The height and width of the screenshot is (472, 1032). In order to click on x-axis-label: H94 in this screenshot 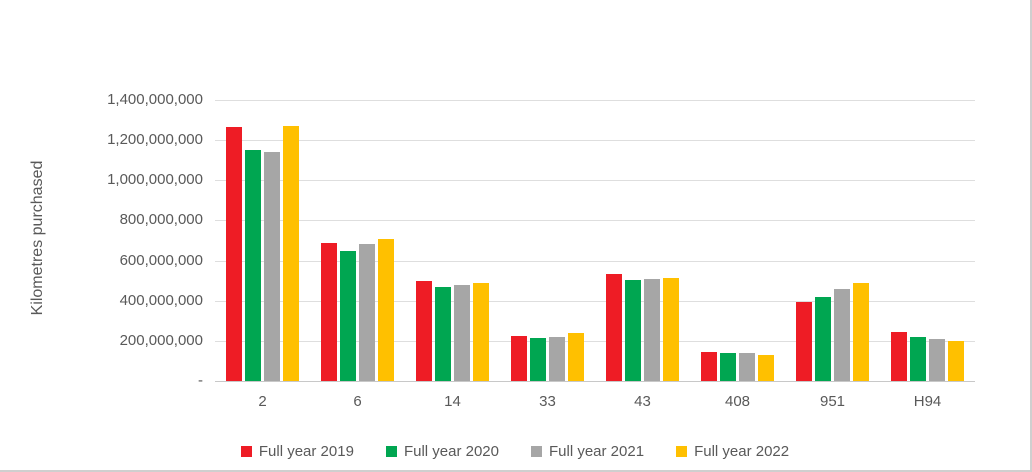, I will do `click(927, 401)`.